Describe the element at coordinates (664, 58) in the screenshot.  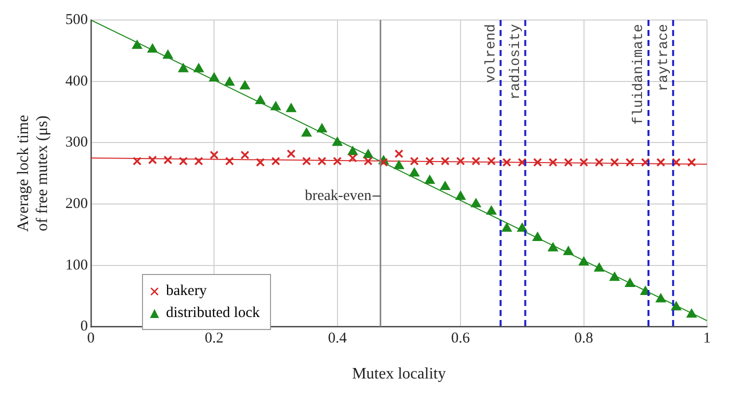
I see `ref-line-label: raytrace` at that location.